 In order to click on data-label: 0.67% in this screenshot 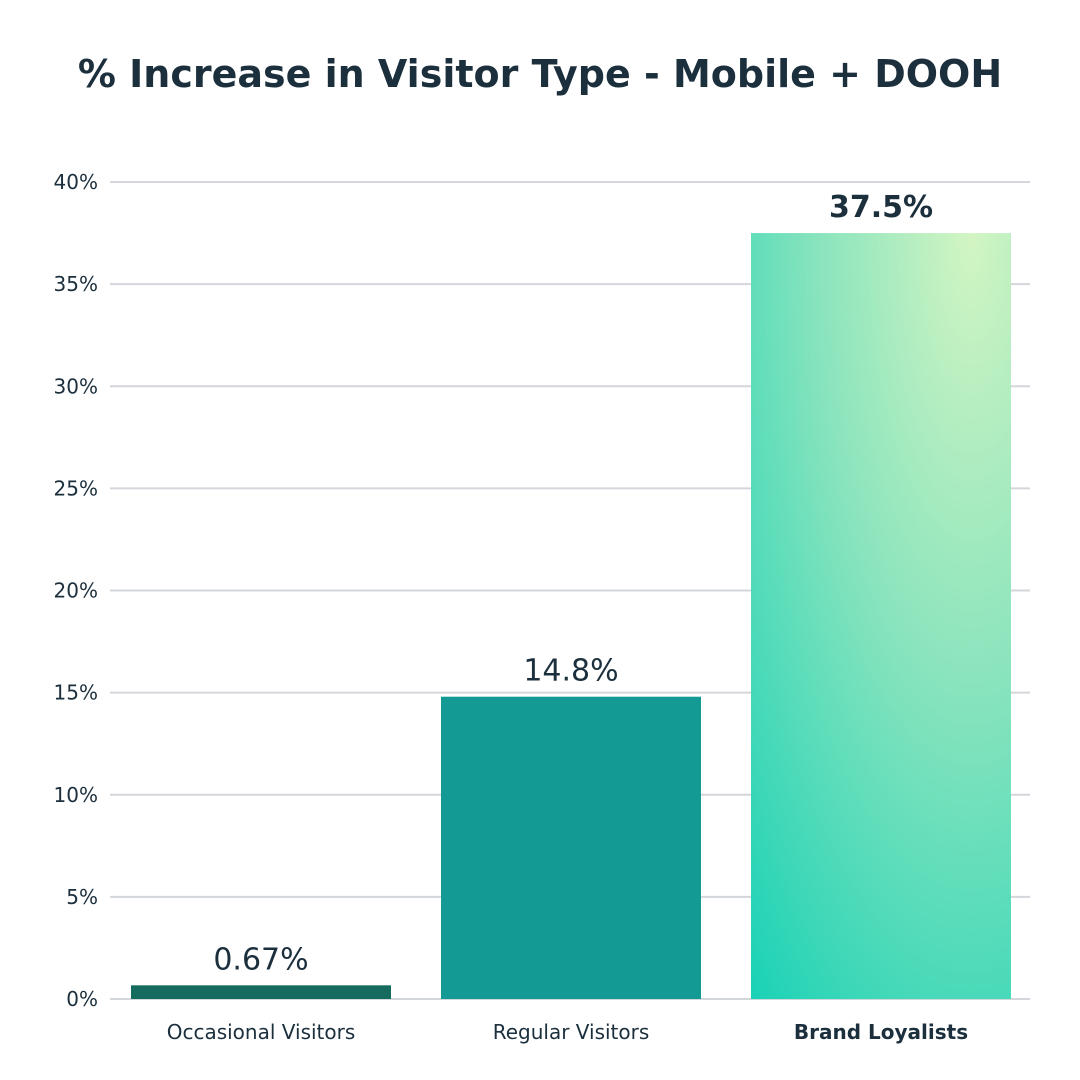, I will do `click(260, 959)`.